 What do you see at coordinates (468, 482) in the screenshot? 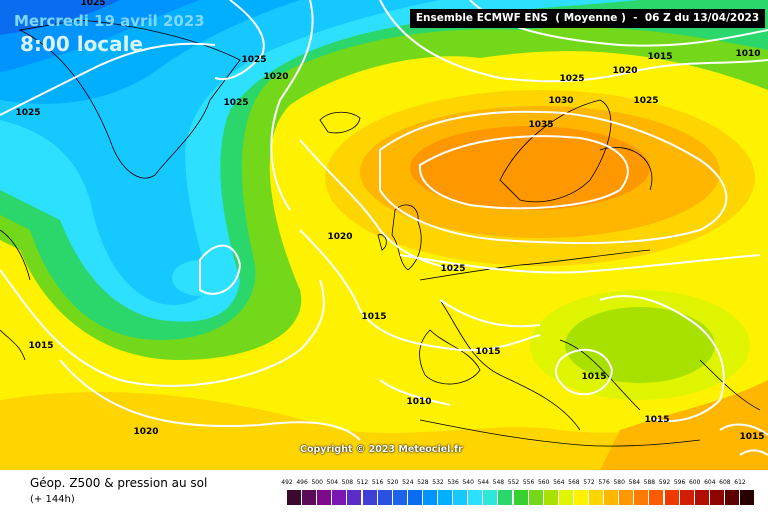
I see `scale-label: 540` at bounding box center [468, 482].